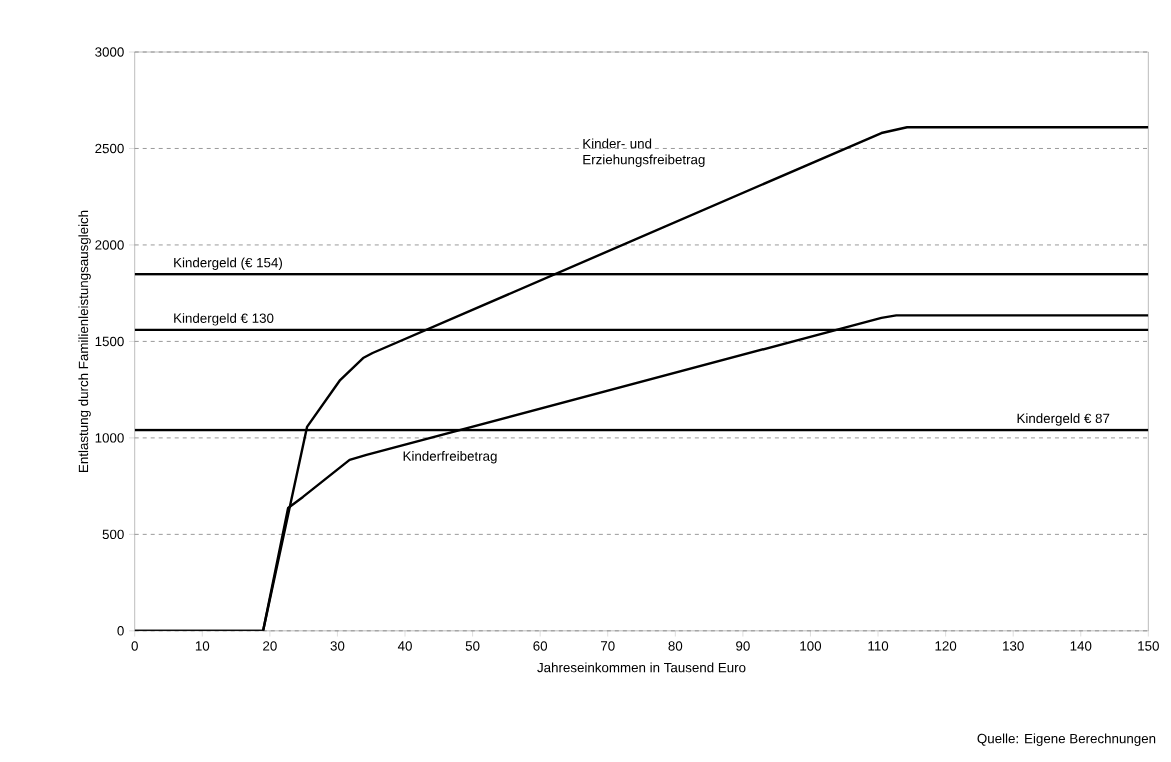 The width and height of the screenshot is (1171, 762). Describe the element at coordinates (1063, 419) in the screenshot. I see `ref-line-label: Kindergeld € 87` at that location.